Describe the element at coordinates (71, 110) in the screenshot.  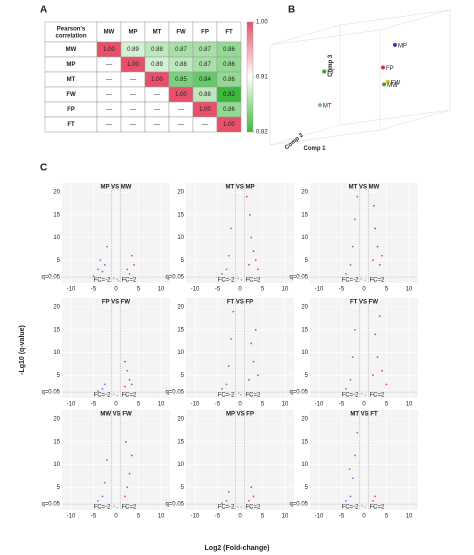
I see `row-header: FP` at that location.